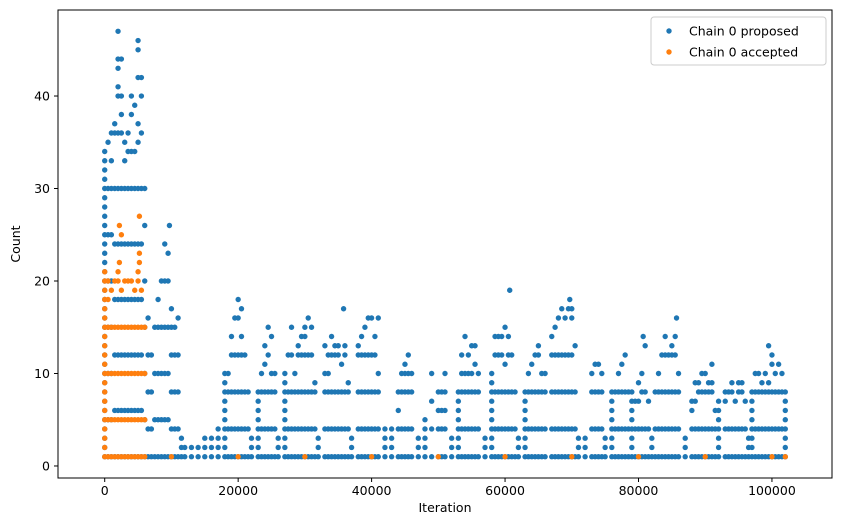 The image size is (841, 529). I want to click on y-tick-label: 30, so click(42, 188).